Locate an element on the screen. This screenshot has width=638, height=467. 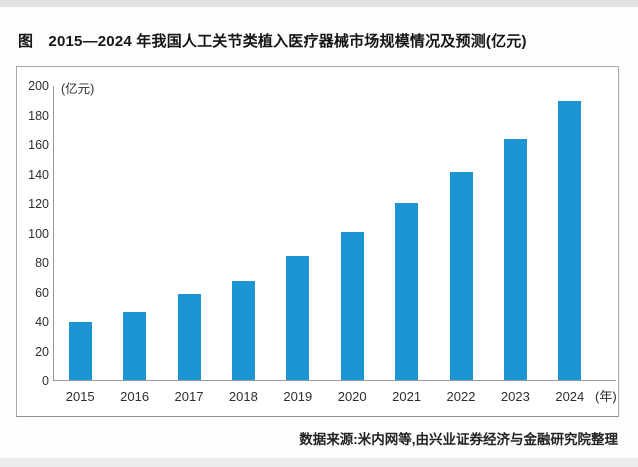
x-tick-label-2024: 2024 is located at coordinates (570, 396).